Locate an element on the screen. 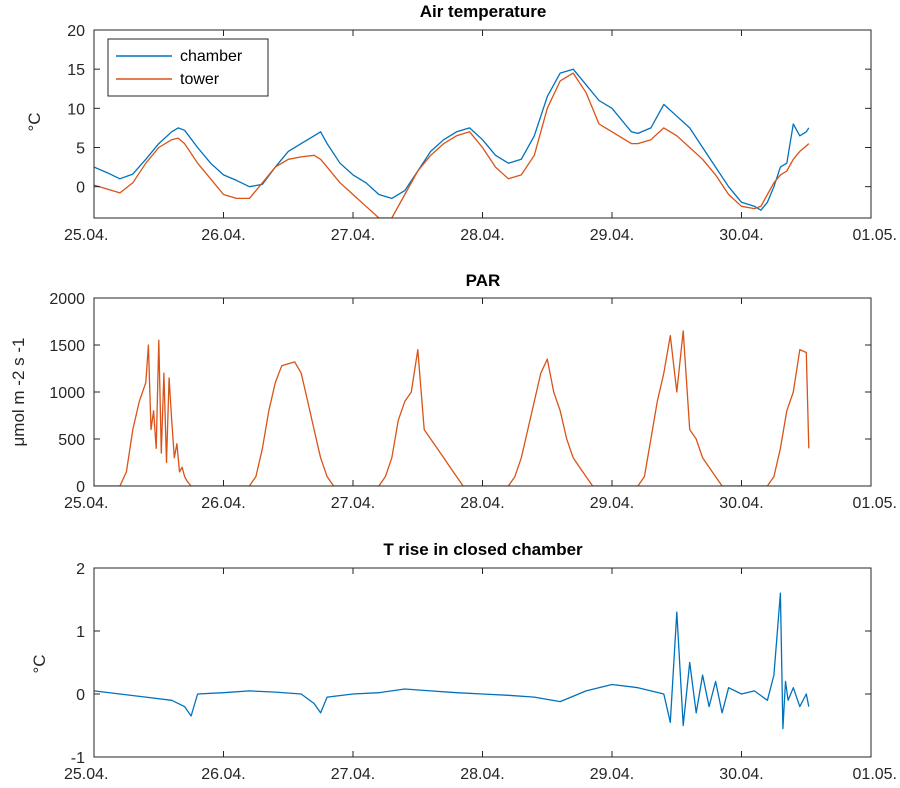 The height and width of the screenshot is (788, 900). series-line-tower is located at coordinates (452, 145).